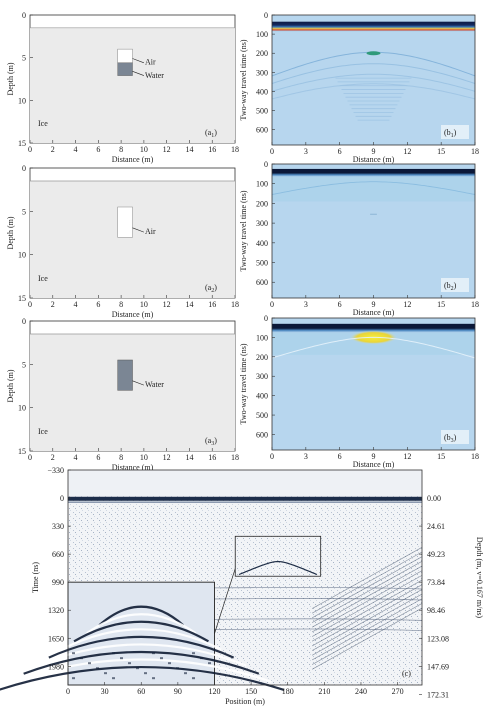 Image resolution: width=500 pixels, height=710 pixels. I want to click on panel-label-bg, so click(455, 285).